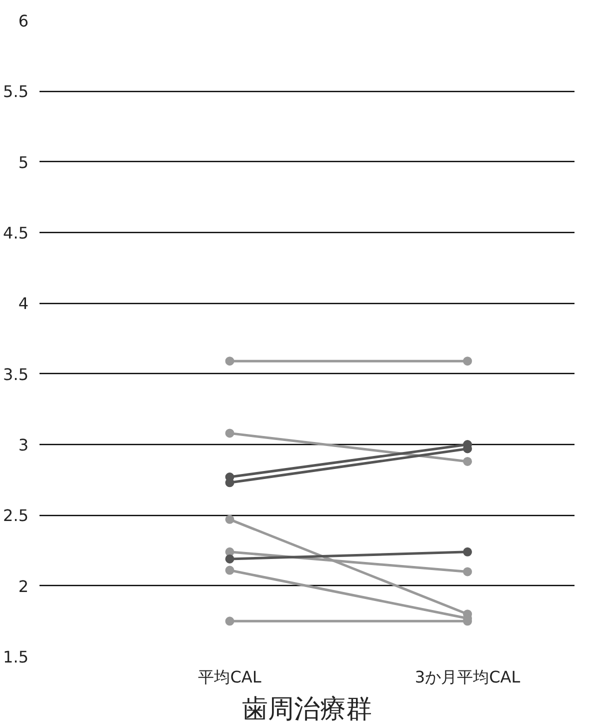  What do you see at coordinates (307, 709) in the screenshot?
I see `x-axis-title: 歯周治療群` at bounding box center [307, 709].